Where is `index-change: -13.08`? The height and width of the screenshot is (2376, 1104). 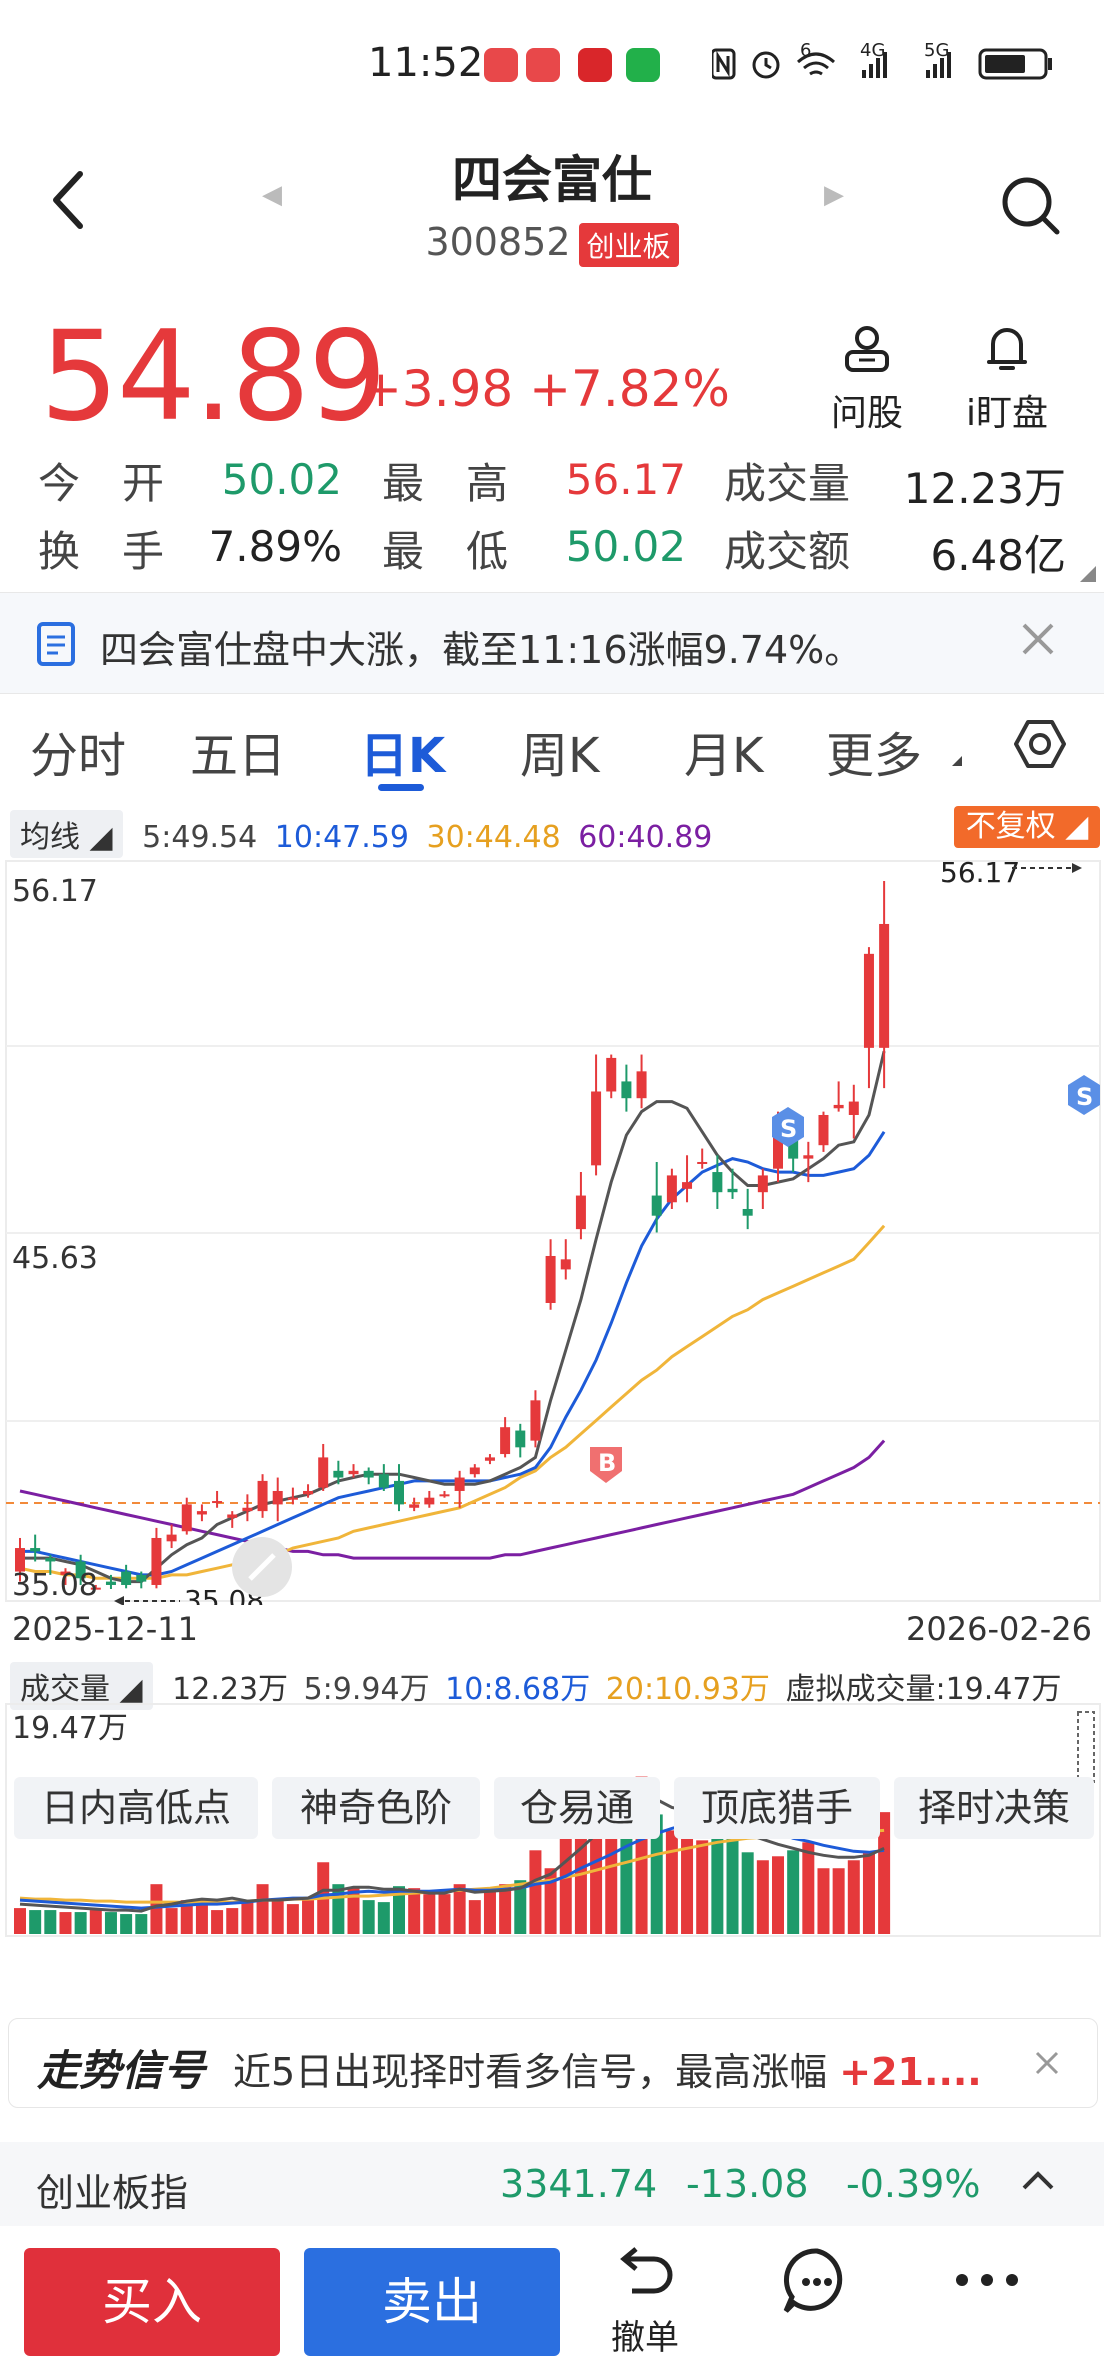
index-change: -13.08 is located at coordinates (747, 2184).